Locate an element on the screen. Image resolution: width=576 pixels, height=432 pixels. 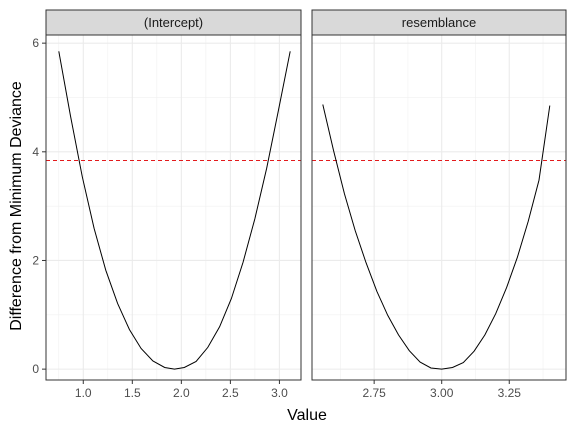
x-tick-label: 2.0 is located at coordinates (181, 393).